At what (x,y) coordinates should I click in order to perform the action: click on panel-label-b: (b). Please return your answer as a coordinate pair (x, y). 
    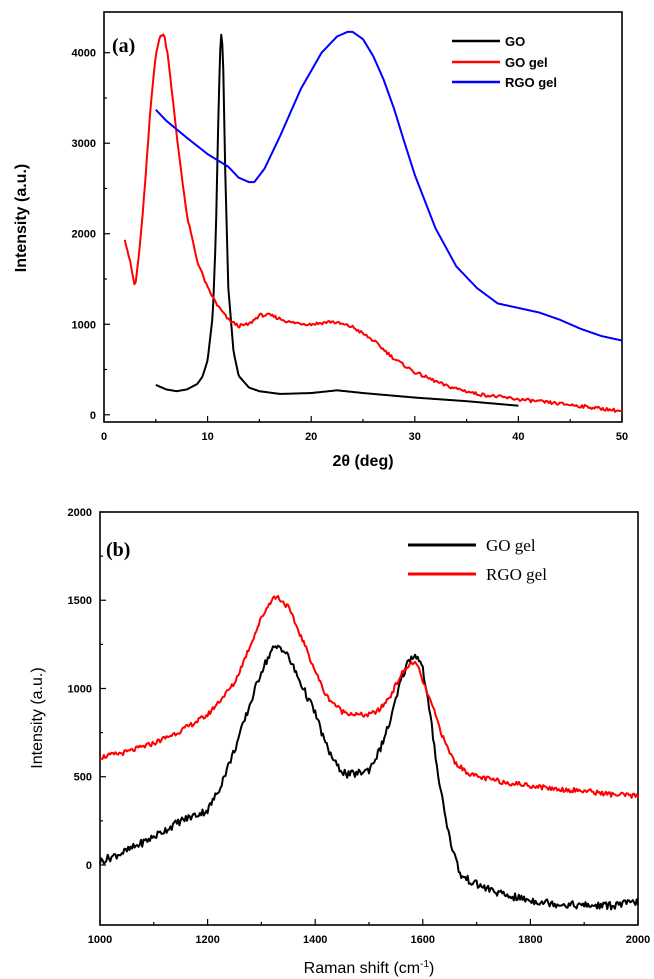
    Looking at the image, I should click on (118, 550).